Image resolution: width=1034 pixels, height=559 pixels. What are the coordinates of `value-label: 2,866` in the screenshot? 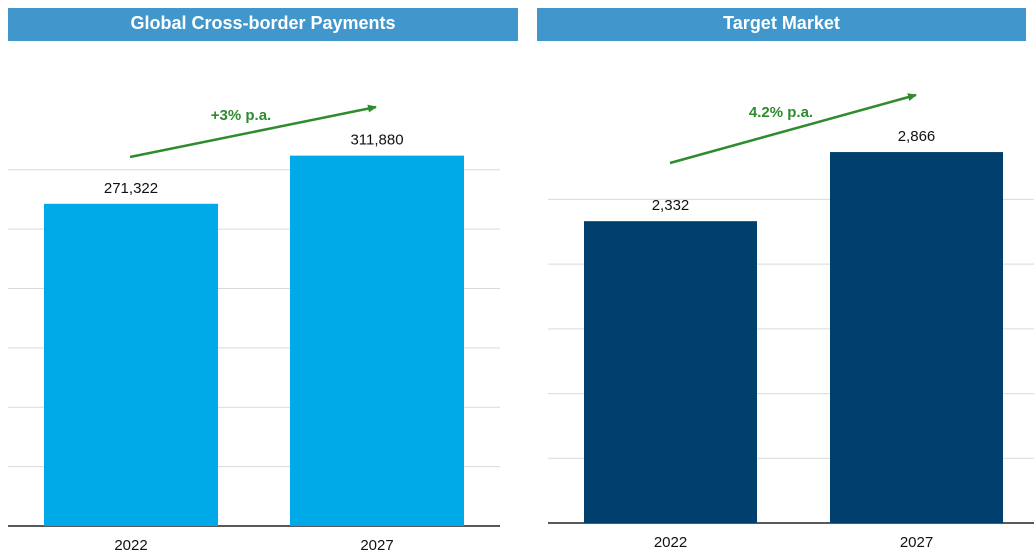 It's located at (917, 136).